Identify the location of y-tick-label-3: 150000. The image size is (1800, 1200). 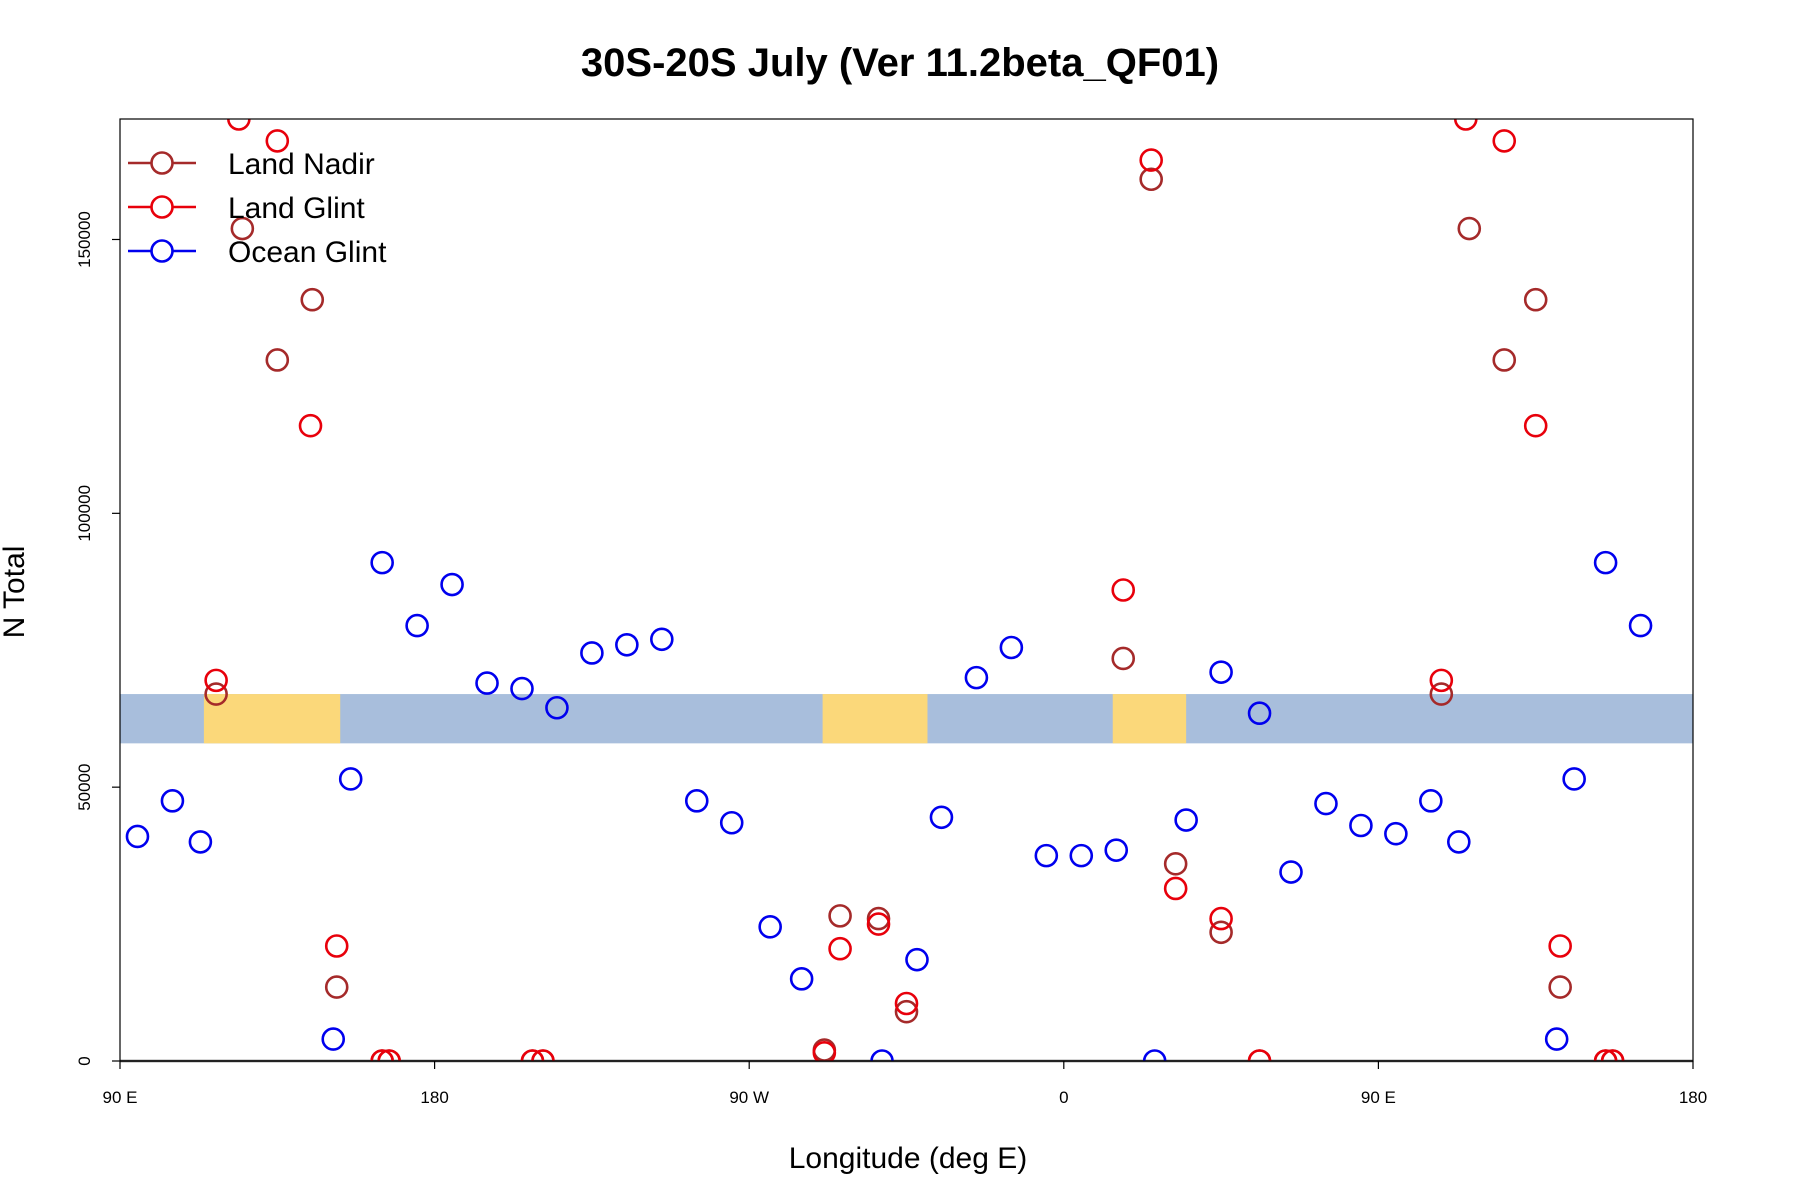
(84, 239).